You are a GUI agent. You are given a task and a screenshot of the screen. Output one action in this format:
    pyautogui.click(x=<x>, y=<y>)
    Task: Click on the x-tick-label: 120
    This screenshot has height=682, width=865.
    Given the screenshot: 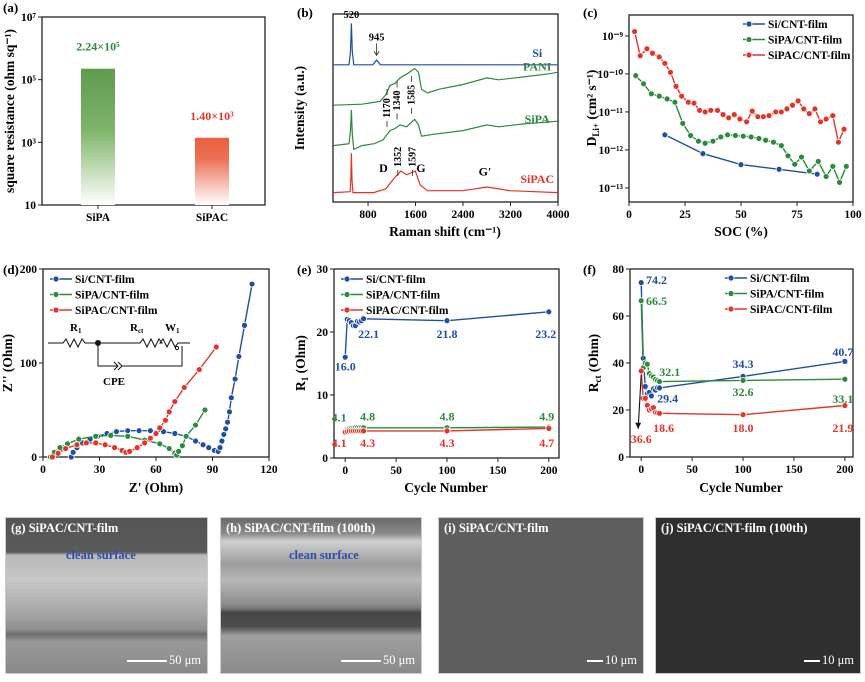 What is the action you would take?
    pyautogui.click(x=269, y=470)
    